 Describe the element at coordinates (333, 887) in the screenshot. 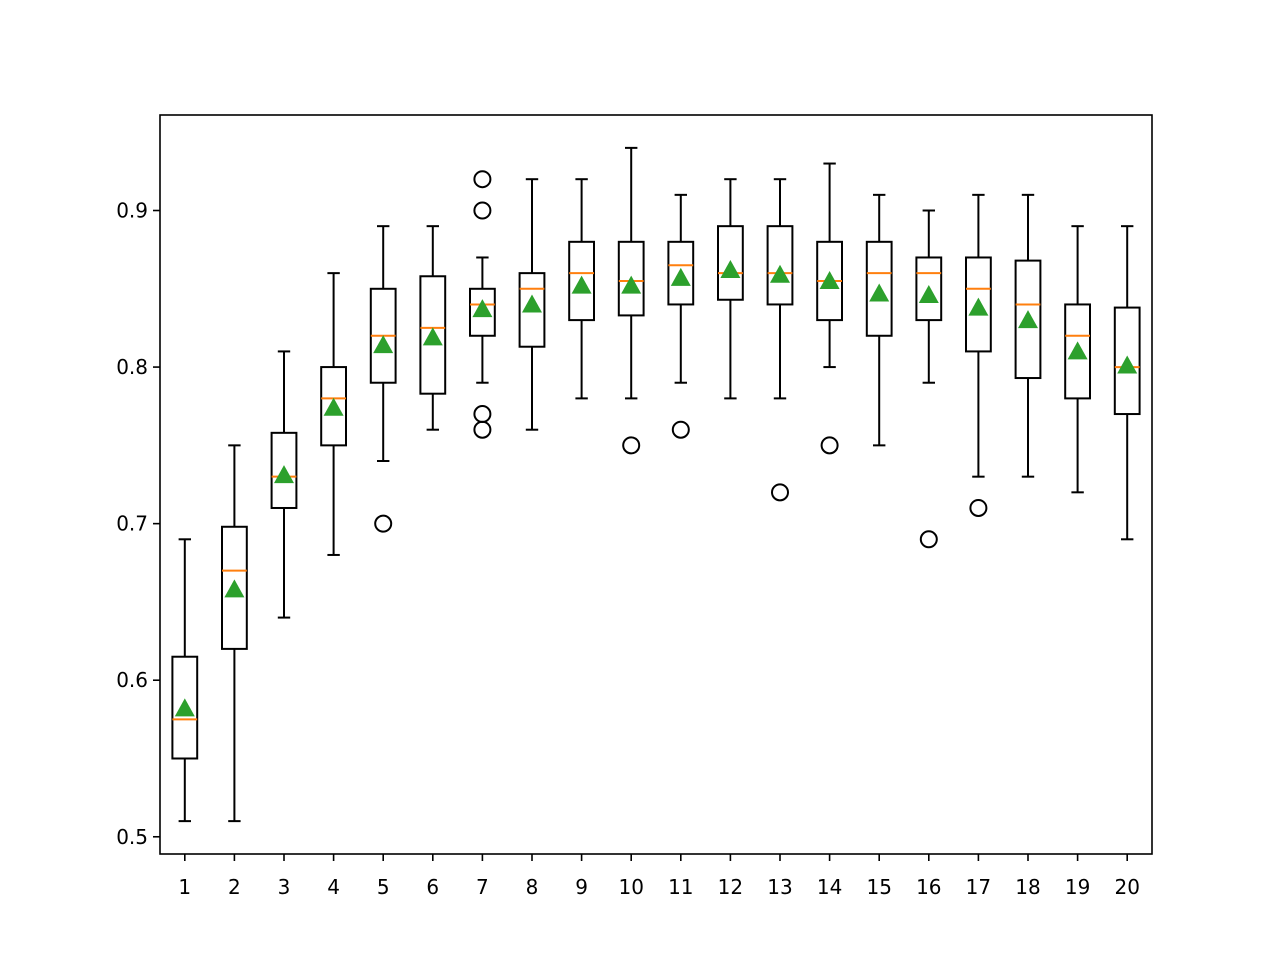

I see `x-tick-label: 4` at that location.